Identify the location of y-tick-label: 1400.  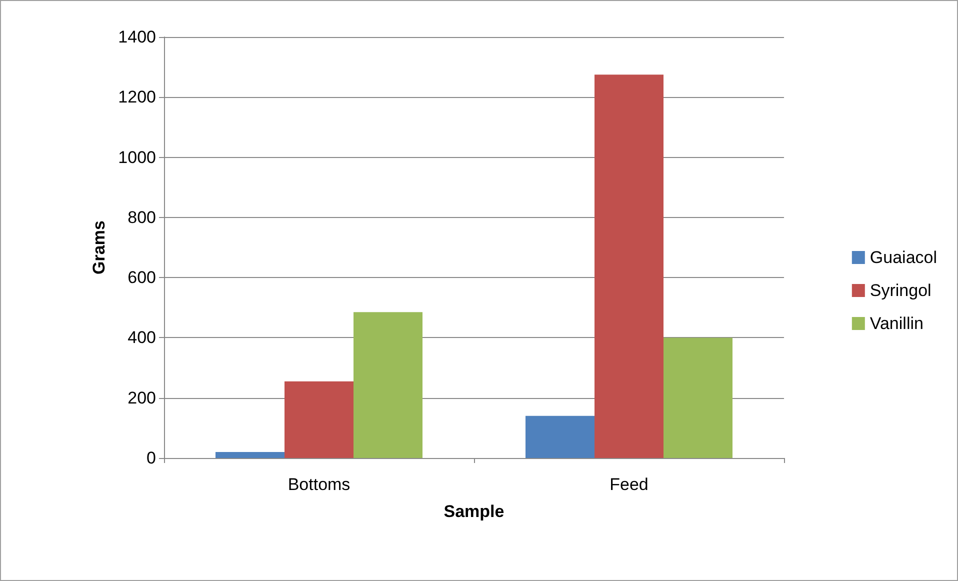
(137, 37).